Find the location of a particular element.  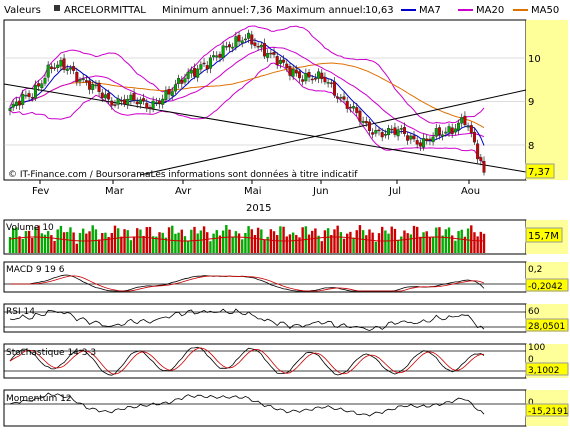

symbol-name: ARCELORMITTAL is located at coordinates (105, 10).